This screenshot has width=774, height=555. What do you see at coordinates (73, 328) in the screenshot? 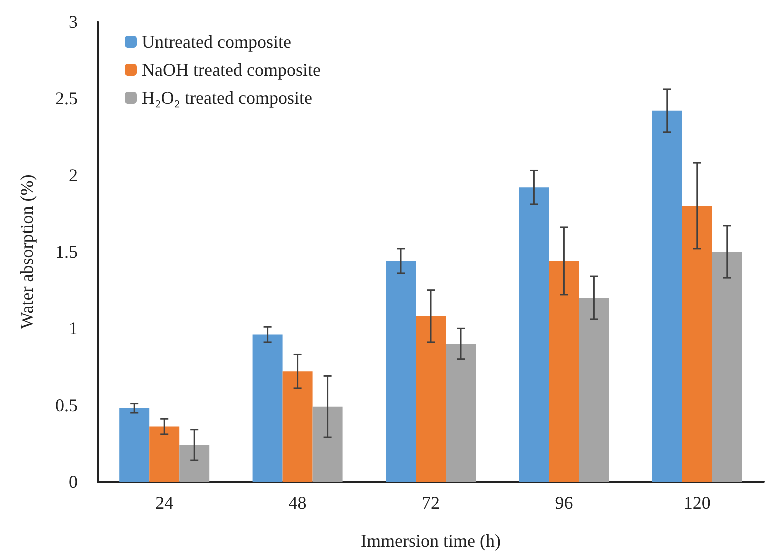
I see `y-tick-label: 1` at bounding box center [73, 328].